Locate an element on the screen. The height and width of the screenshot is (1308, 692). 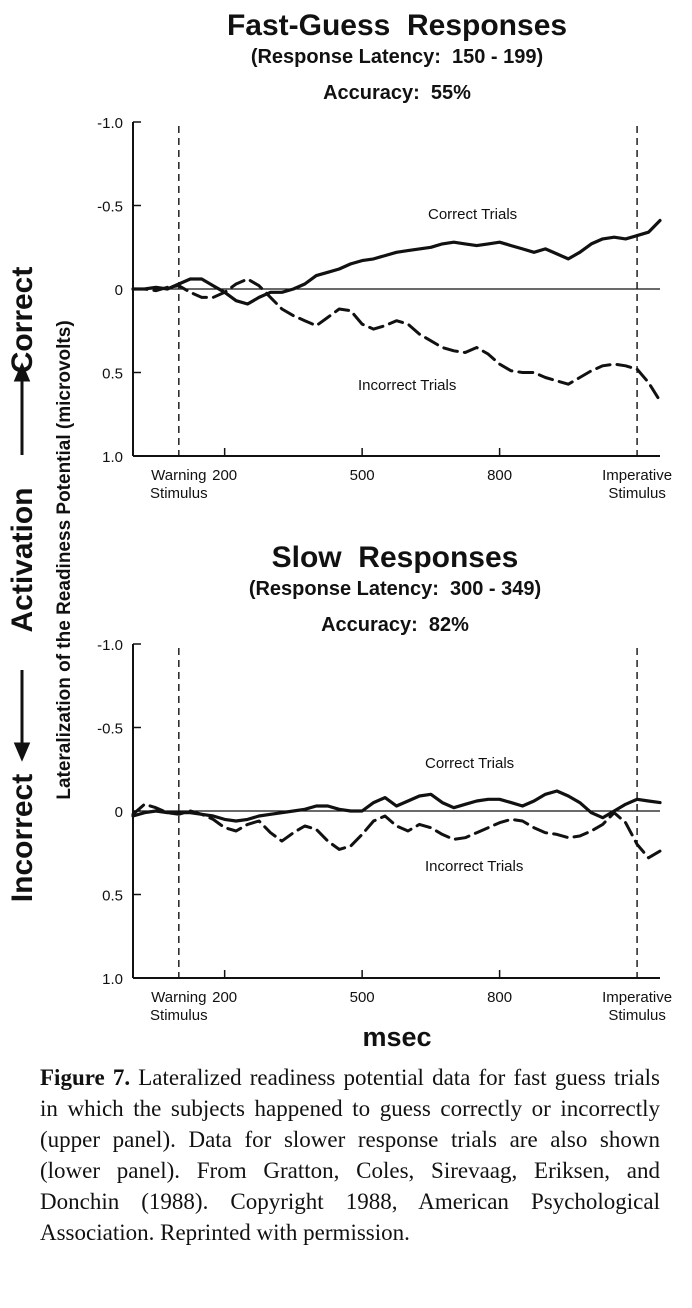
accuracy-label: Accuracy: 55% is located at coordinates (397, 93).